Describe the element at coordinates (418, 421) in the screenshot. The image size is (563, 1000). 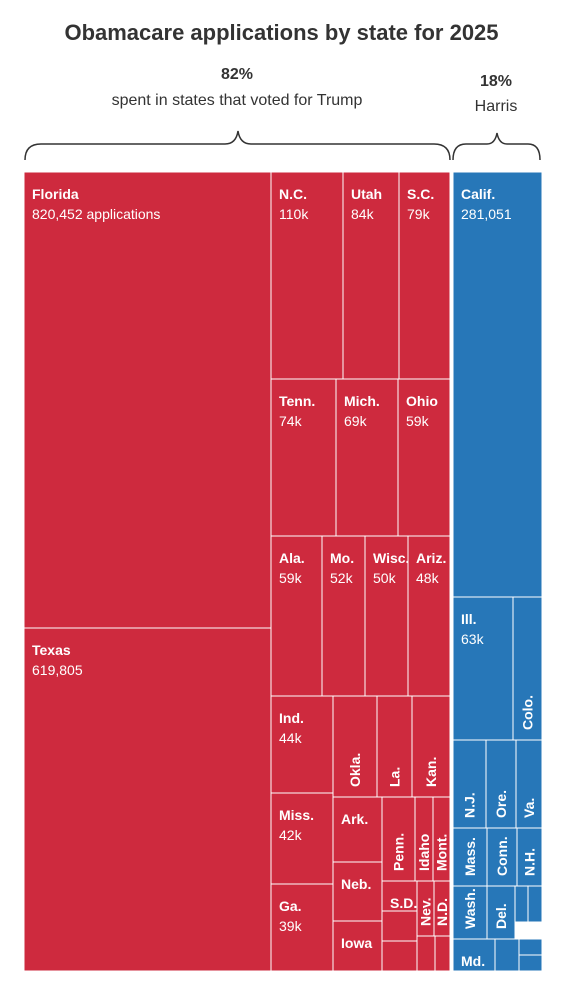
I see `tile-value-ohio: 59k` at that location.